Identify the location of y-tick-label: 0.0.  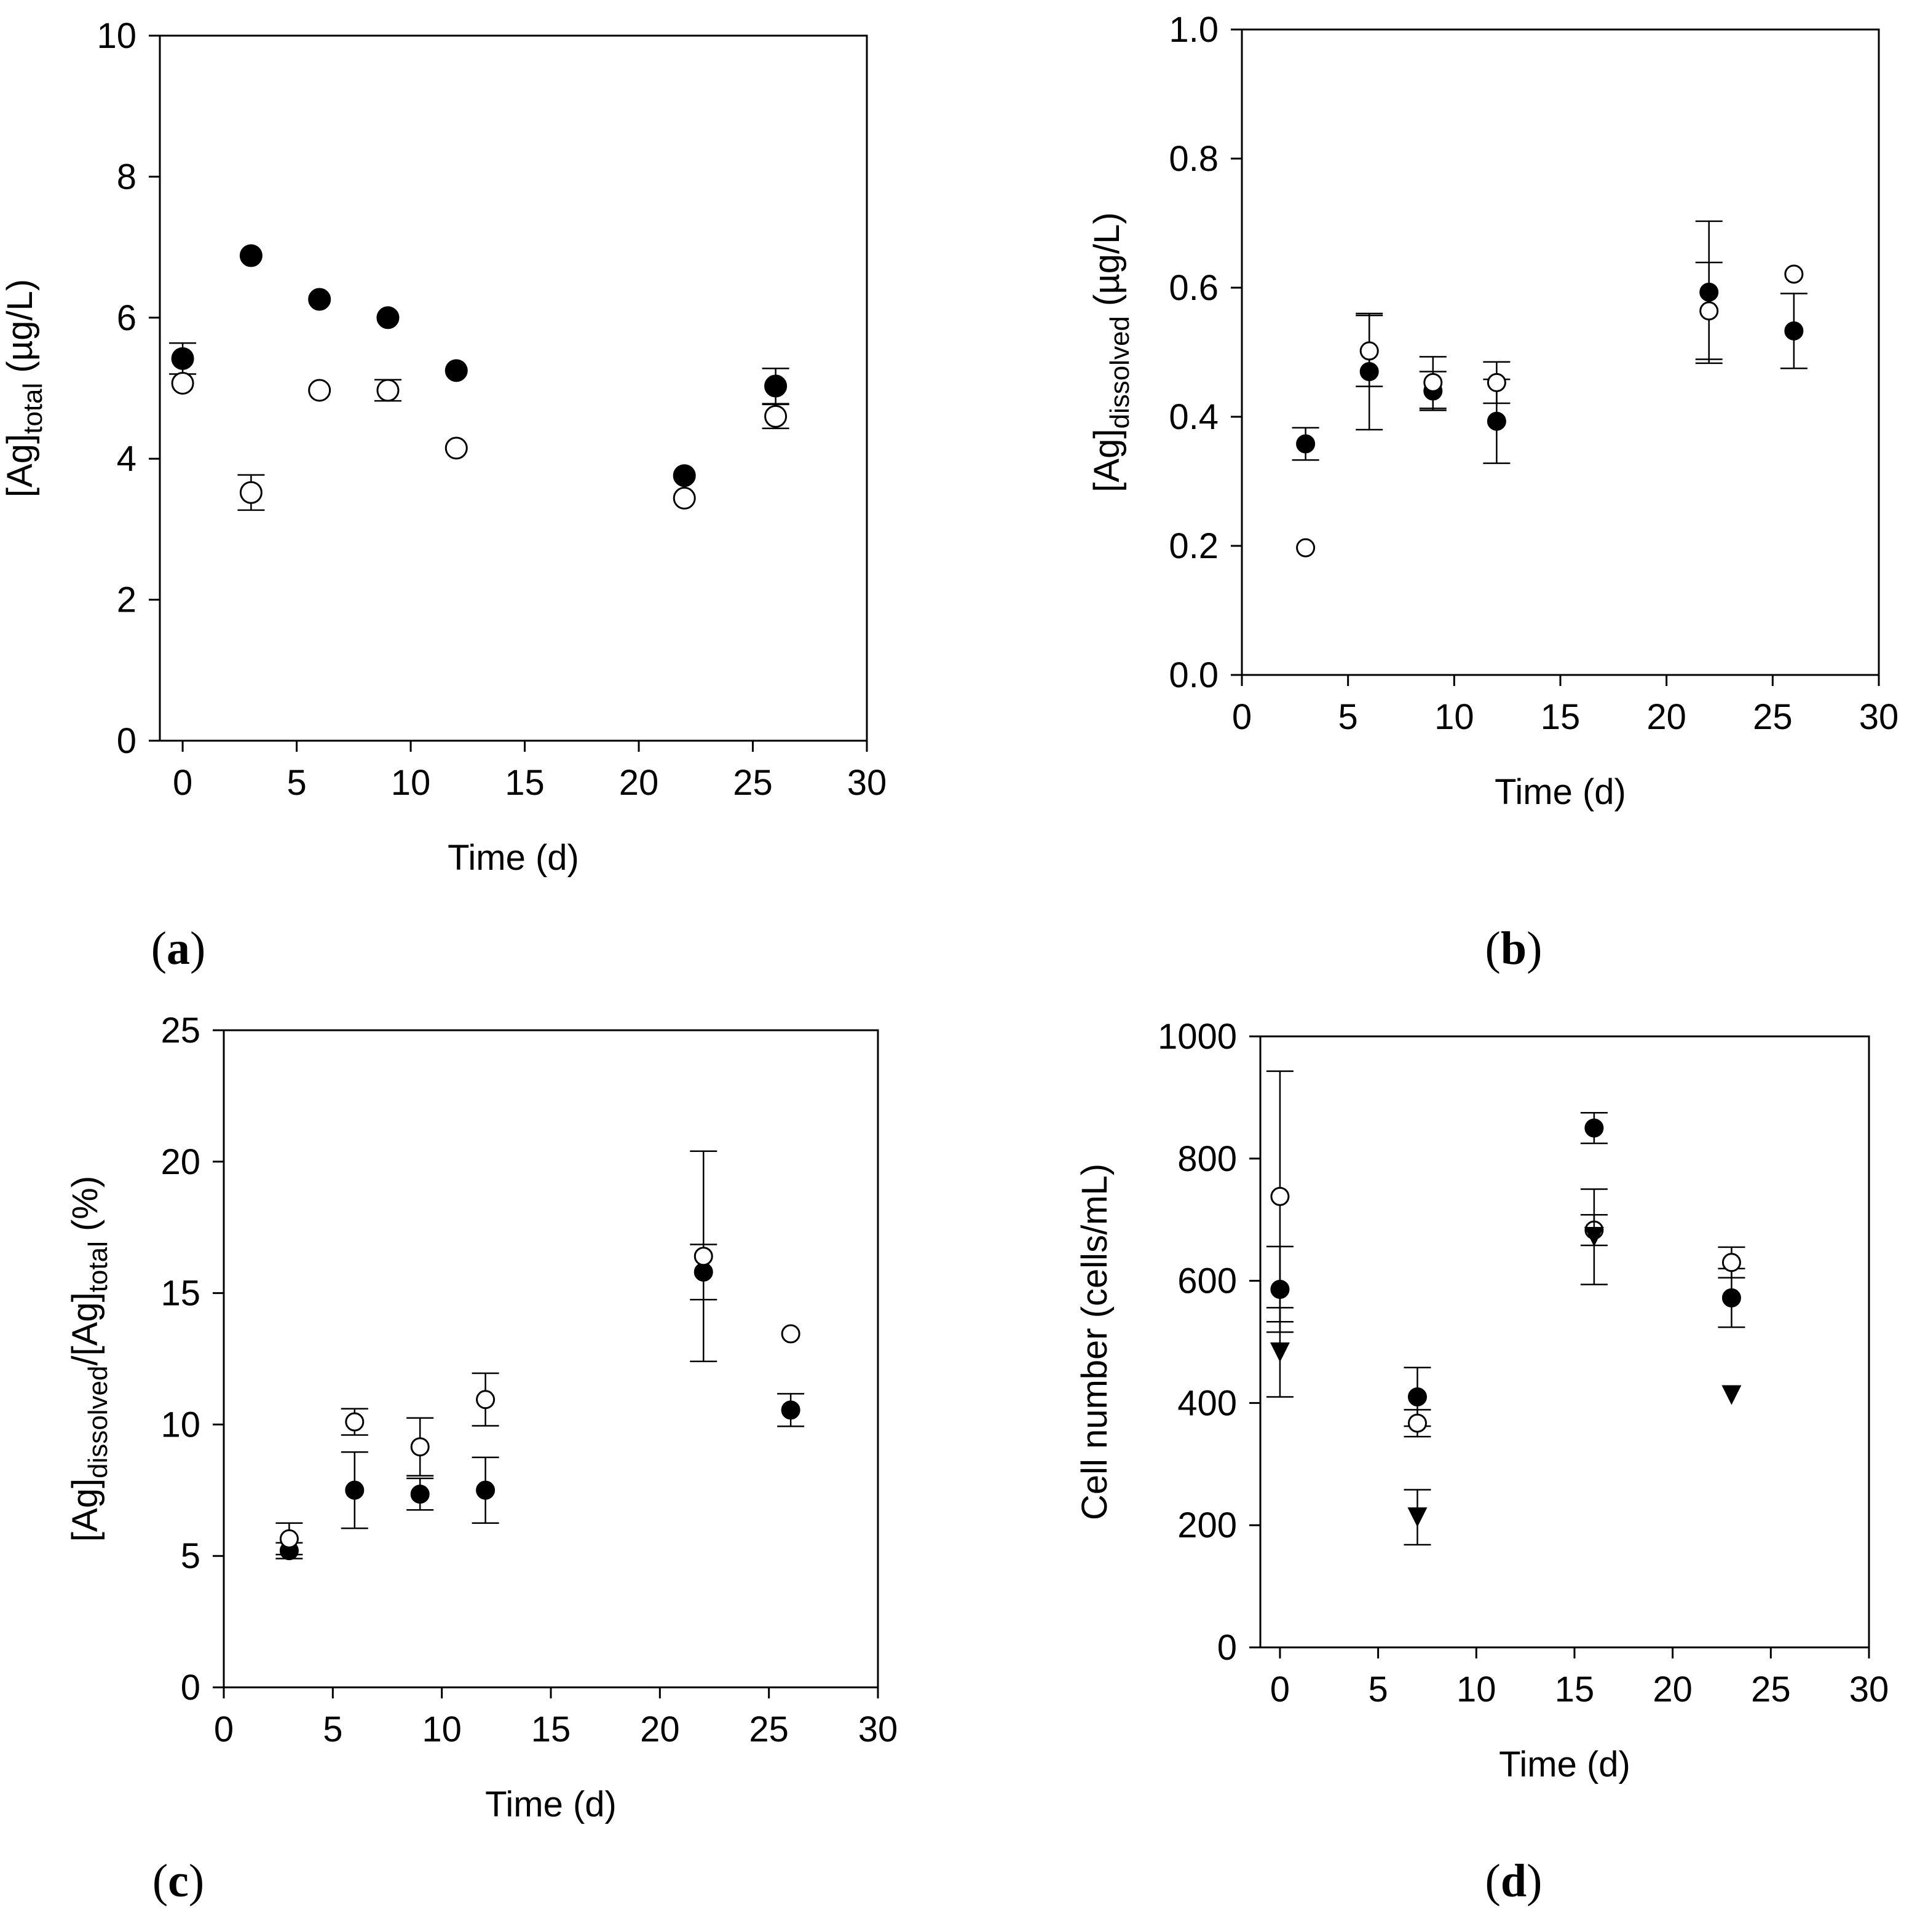
(1194, 675).